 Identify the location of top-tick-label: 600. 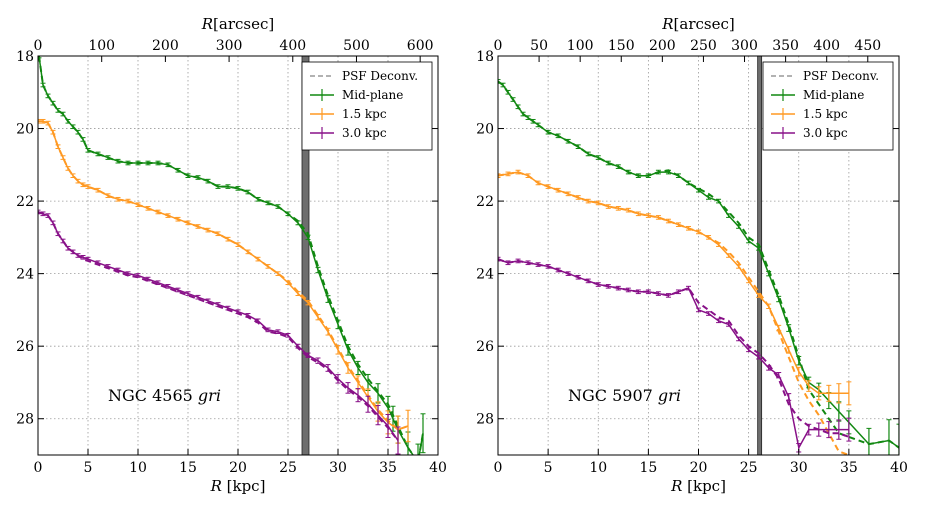
(420, 46).